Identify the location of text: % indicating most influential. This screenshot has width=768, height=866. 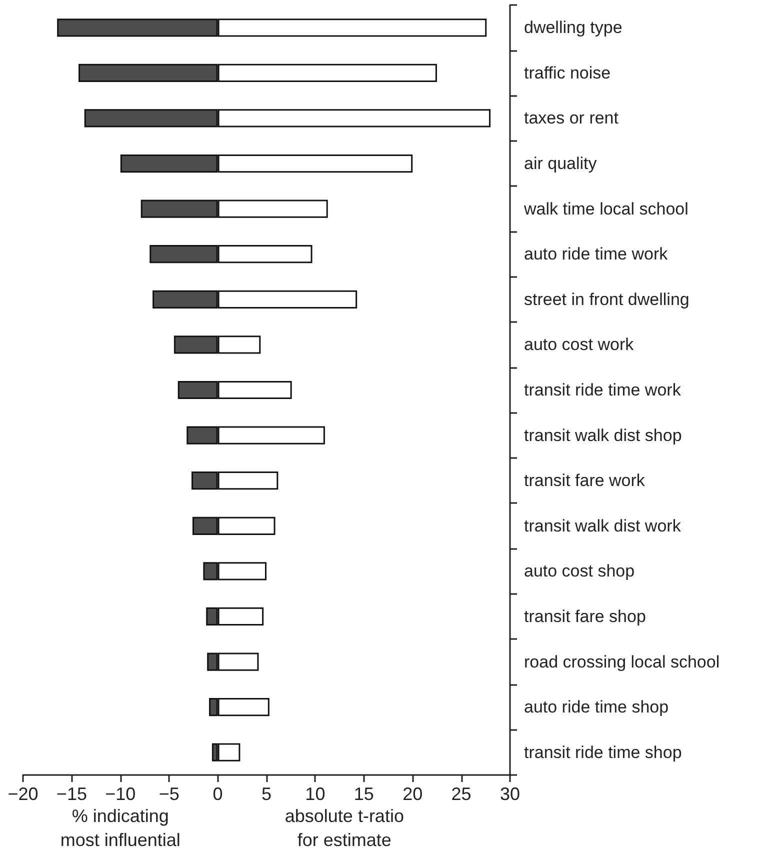
(120, 828).